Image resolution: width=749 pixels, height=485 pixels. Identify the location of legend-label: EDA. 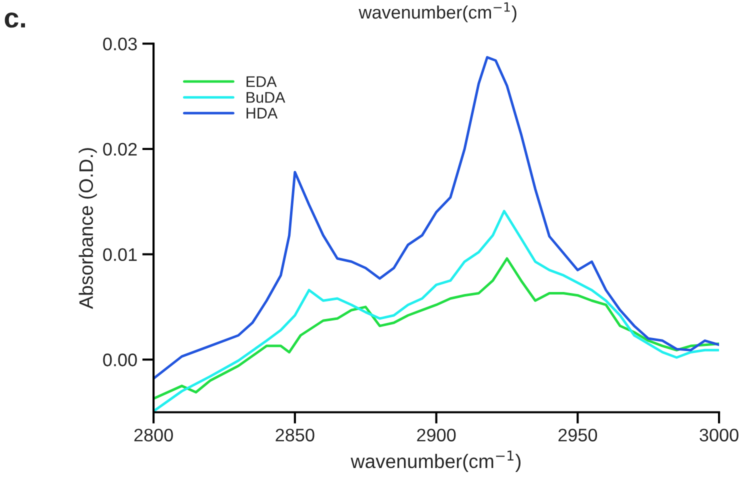
(261, 81).